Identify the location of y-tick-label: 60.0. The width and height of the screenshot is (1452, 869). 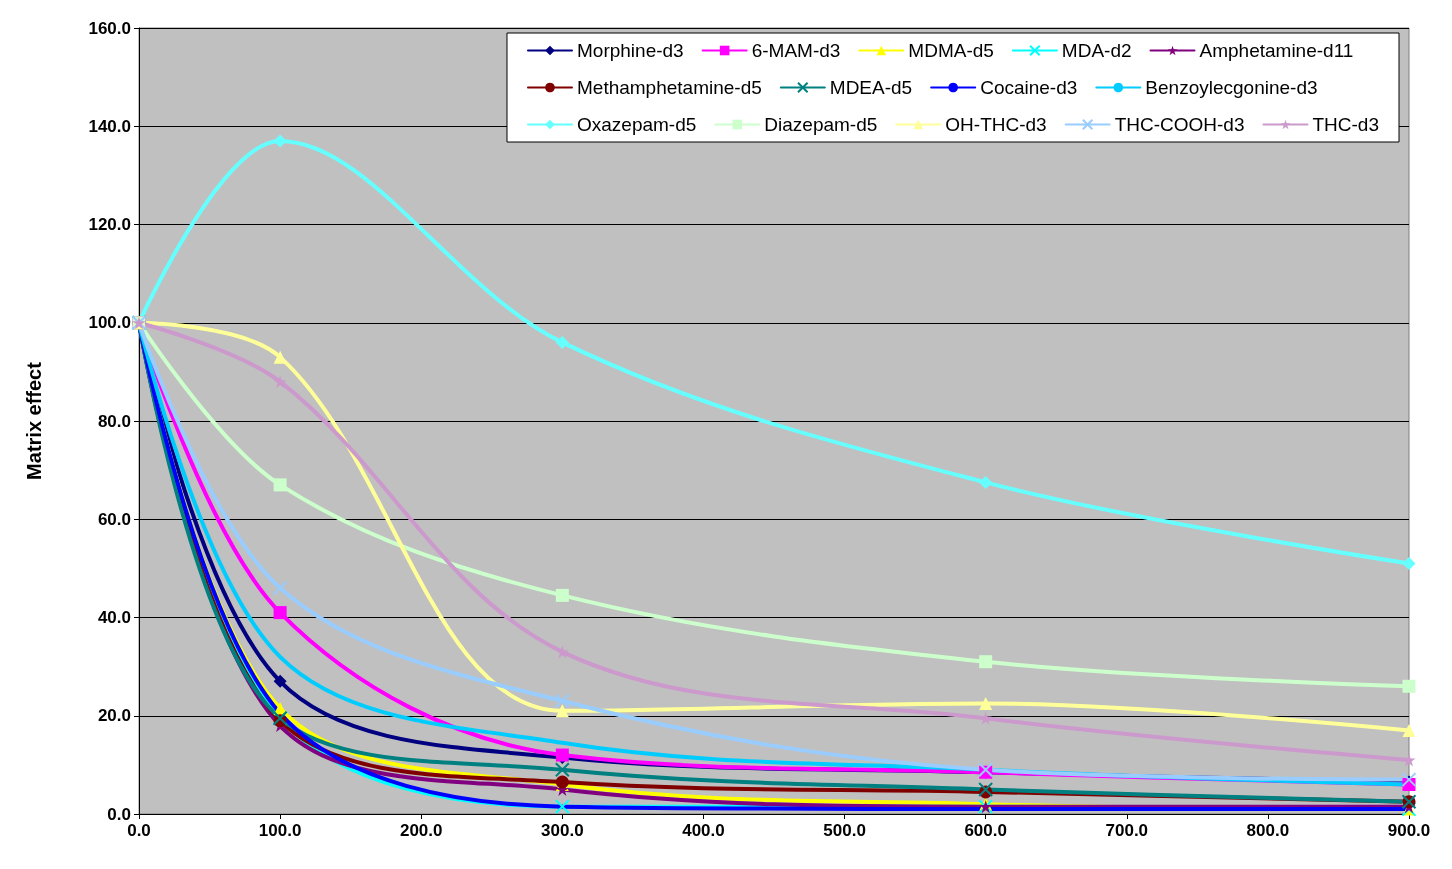
(114, 519).